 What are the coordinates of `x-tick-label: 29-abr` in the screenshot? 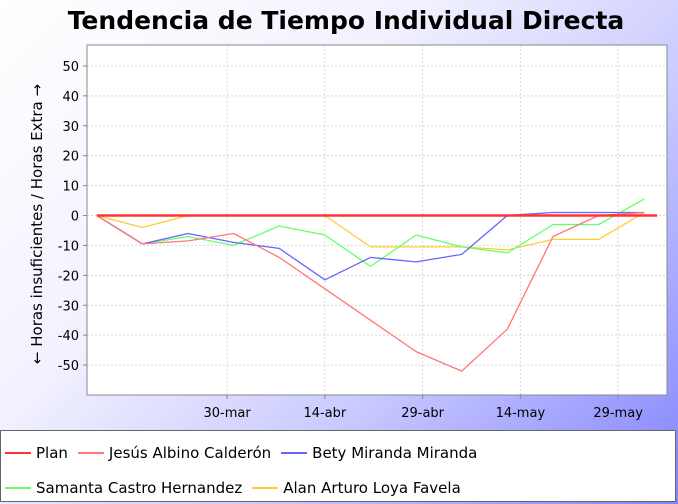 It's located at (422, 413).